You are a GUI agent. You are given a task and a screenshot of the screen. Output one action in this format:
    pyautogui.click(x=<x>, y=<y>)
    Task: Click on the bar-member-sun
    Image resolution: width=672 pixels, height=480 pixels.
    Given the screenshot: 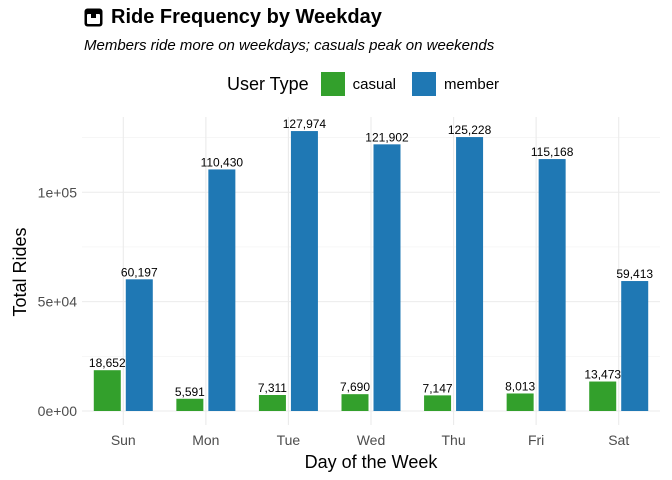 What is the action you would take?
    pyautogui.click(x=139, y=345)
    